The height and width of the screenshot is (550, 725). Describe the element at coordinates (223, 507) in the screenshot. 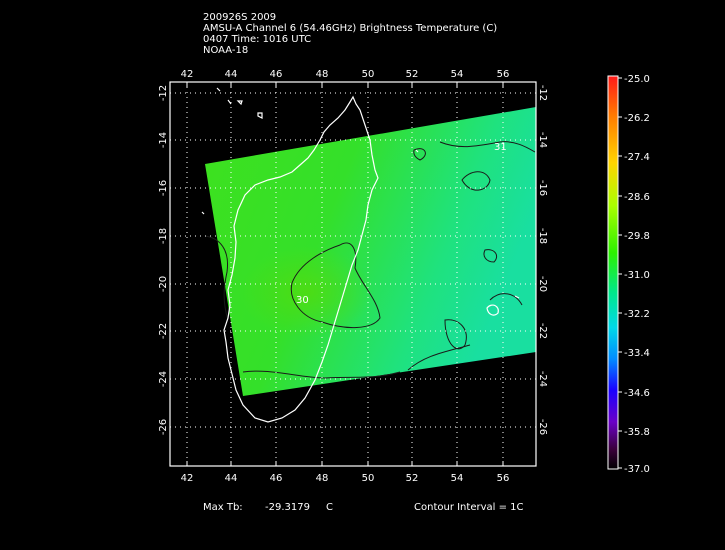

I see `max-tb-label: Max Tb:` at that location.